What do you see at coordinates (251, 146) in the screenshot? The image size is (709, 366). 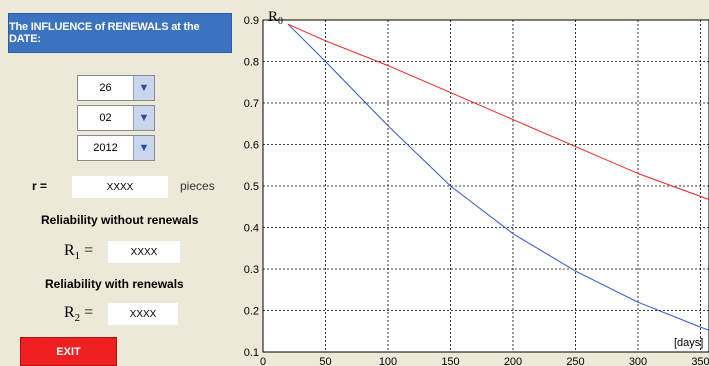 I see `y-tick-label: 0.6` at bounding box center [251, 146].